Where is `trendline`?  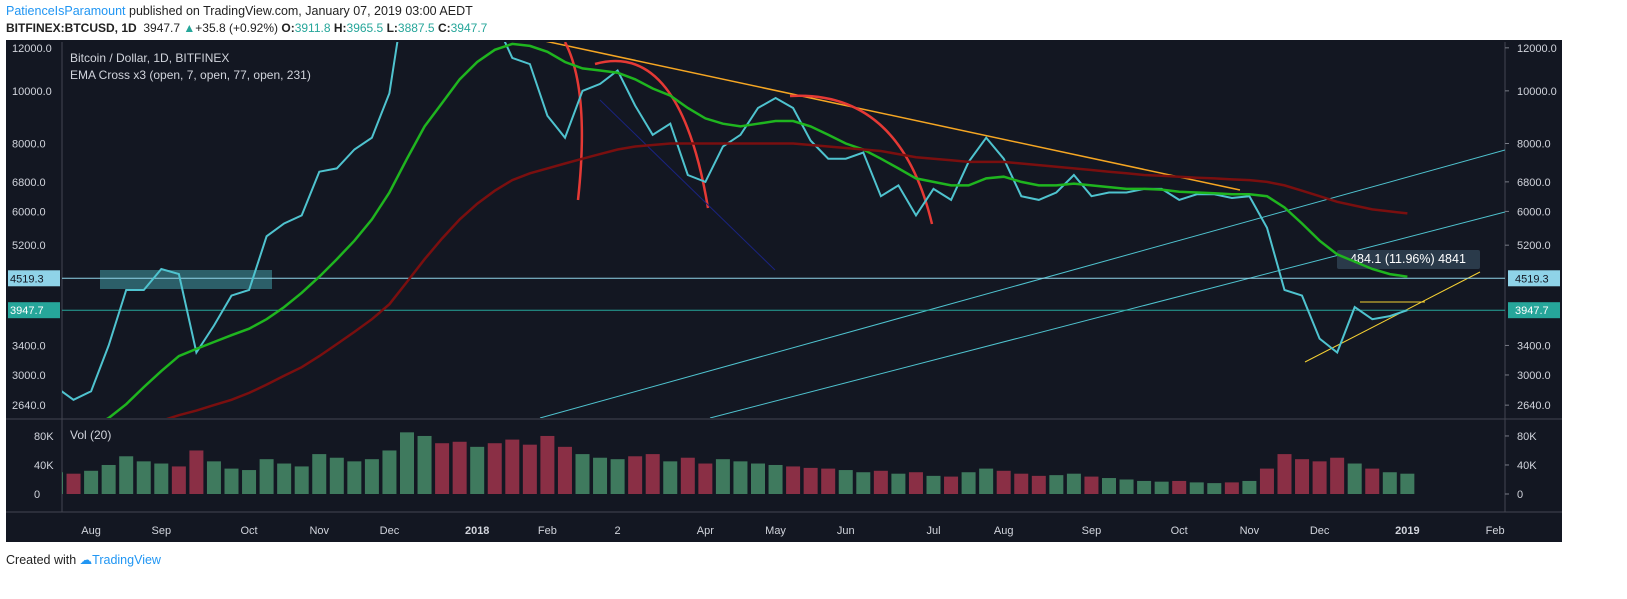
trendline is located at coordinates (893, 116).